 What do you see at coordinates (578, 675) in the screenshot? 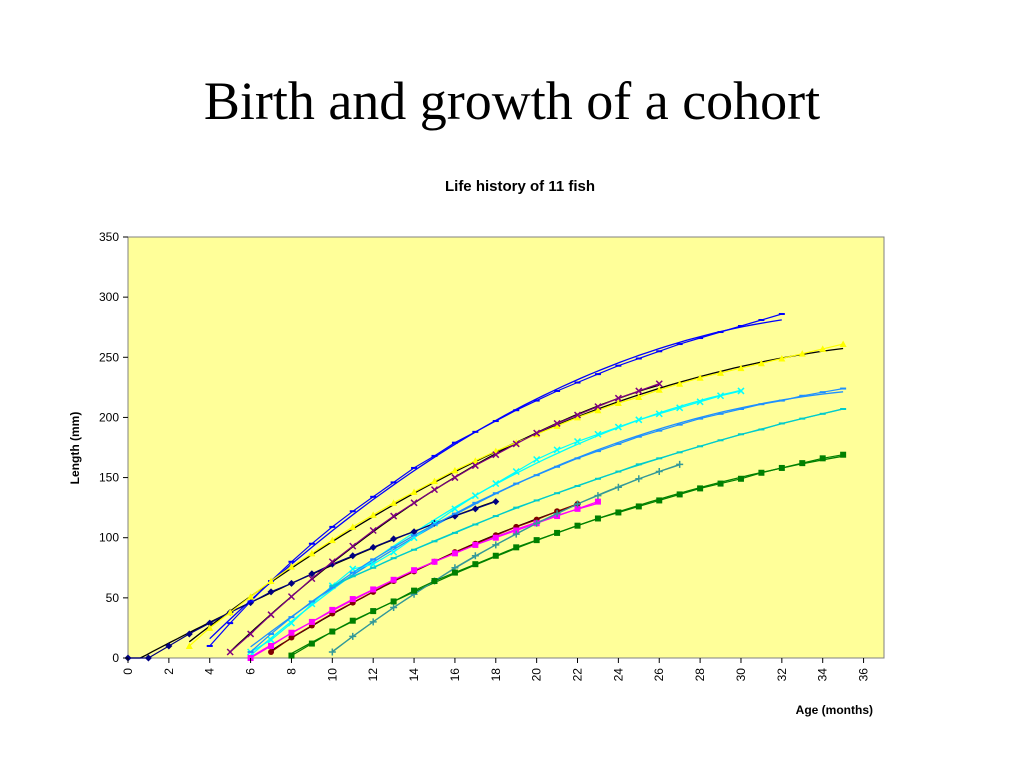
I see `x-tick-label: 22` at bounding box center [578, 675].